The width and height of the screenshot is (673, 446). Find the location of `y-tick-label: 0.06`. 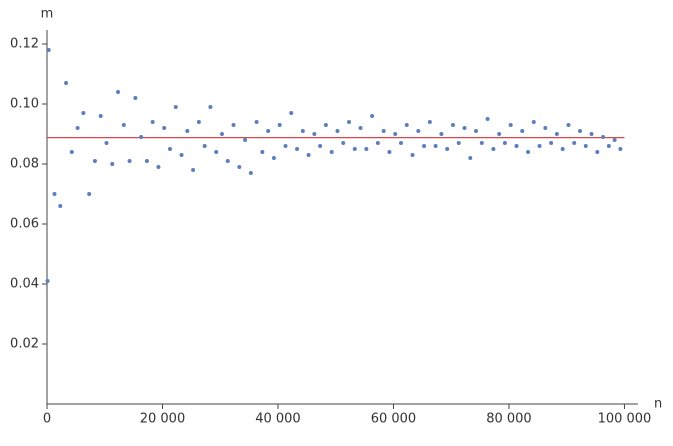

y-tick-label: 0.06 is located at coordinates (24, 224).